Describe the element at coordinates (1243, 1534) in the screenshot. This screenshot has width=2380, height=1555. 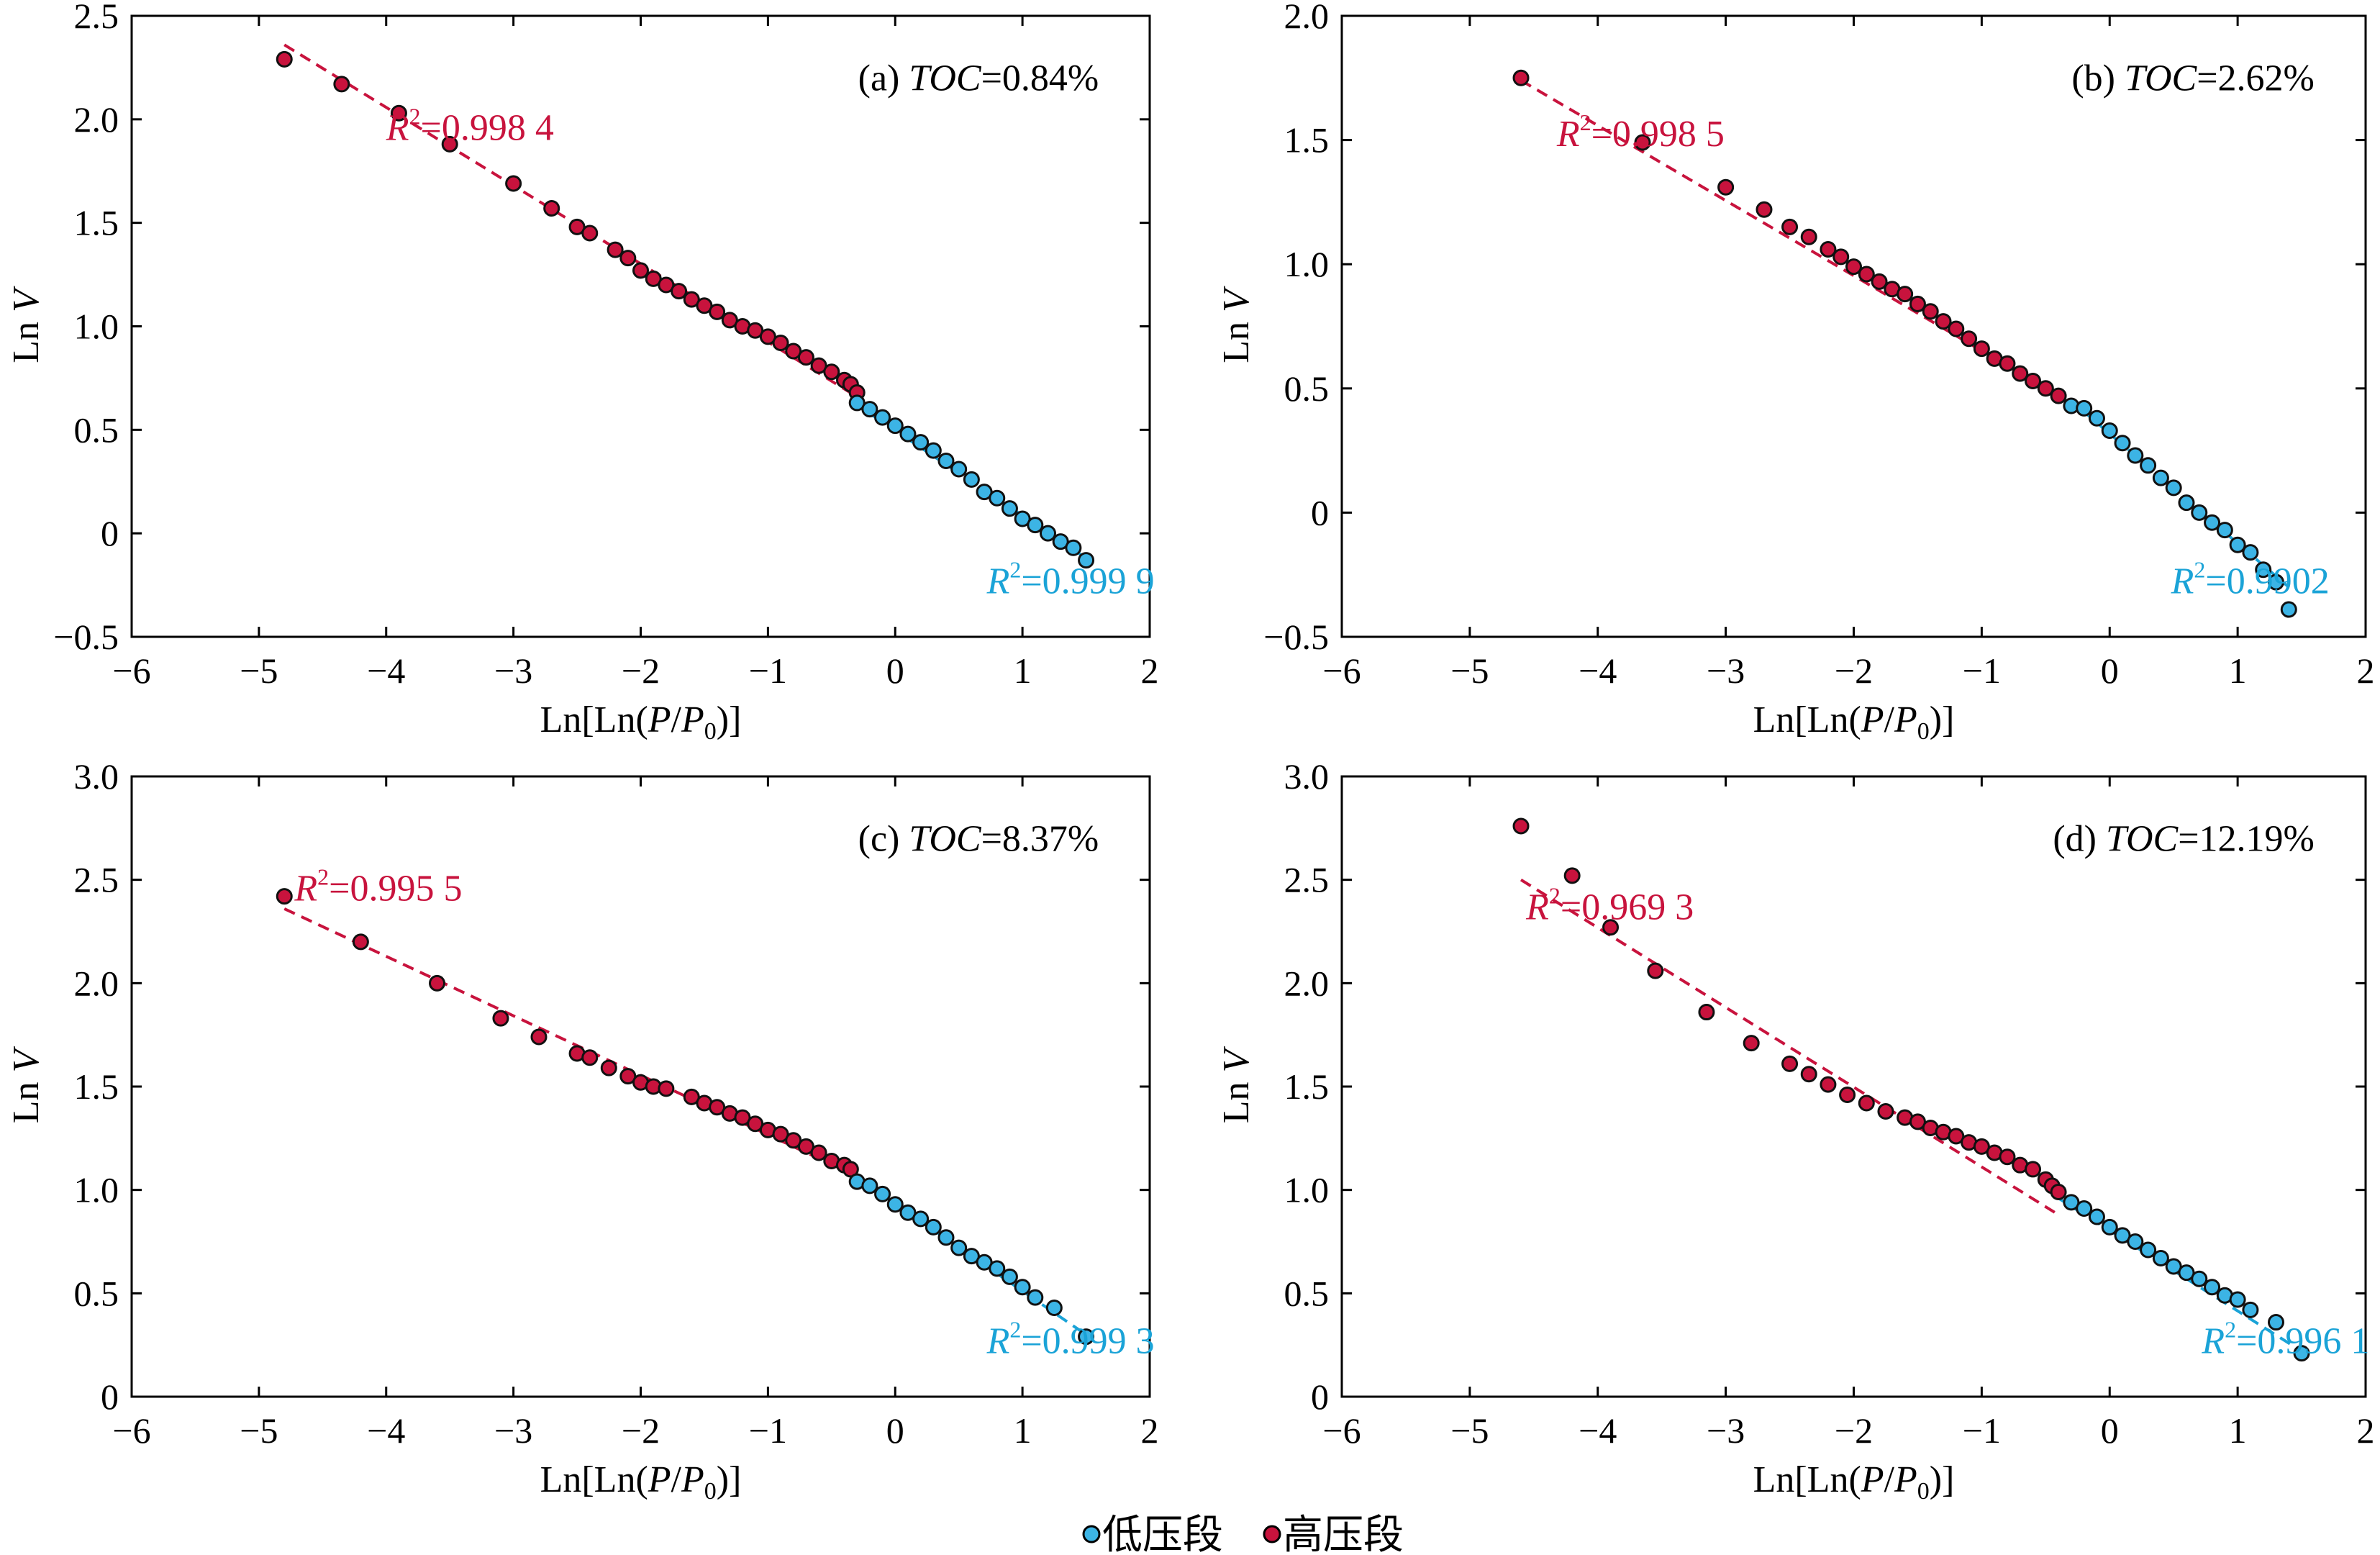
I see `legend: 低压段 高压段` at that location.